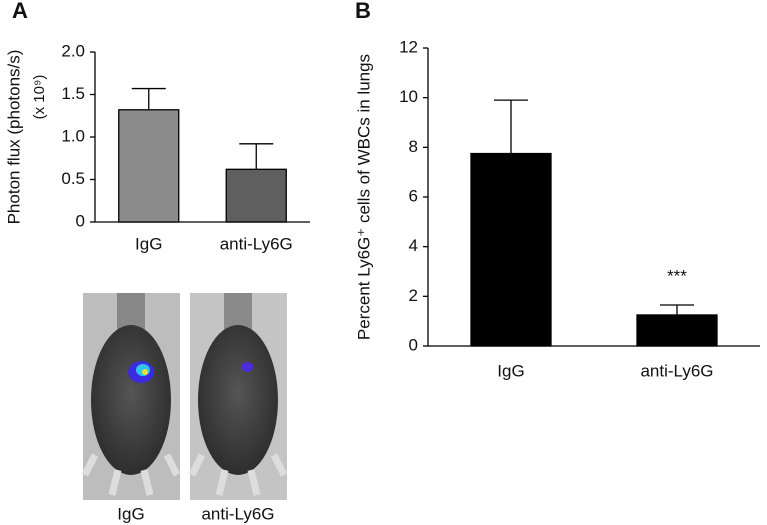 The image size is (767, 525). I want to click on y-tick-label: 12, so click(408, 46).